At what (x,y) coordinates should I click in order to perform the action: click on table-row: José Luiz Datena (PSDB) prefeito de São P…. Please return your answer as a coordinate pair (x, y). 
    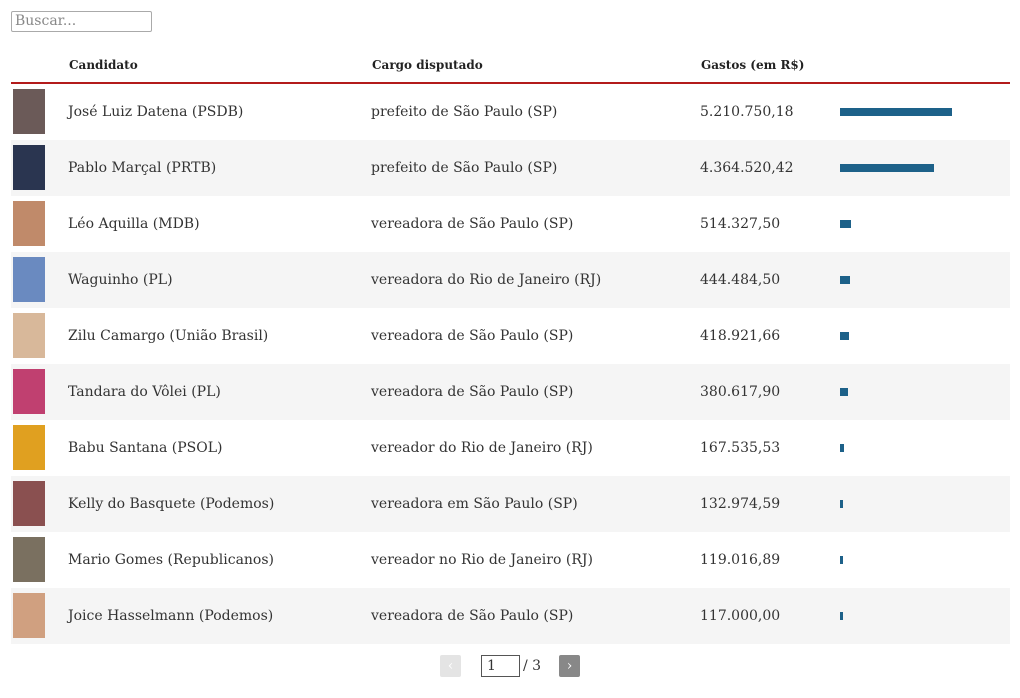
    Looking at the image, I should click on (510, 112).